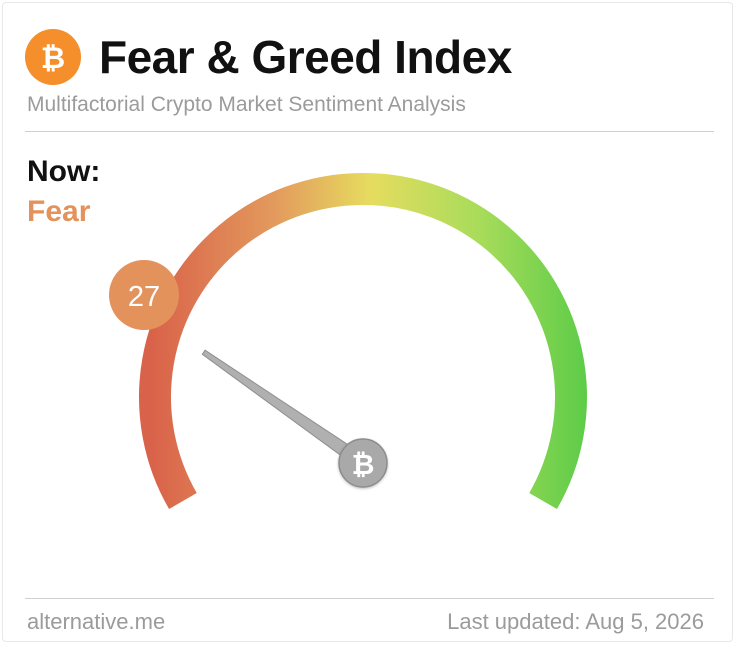 The width and height of the screenshot is (735, 647). Describe the element at coordinates (96, 621) in the screenshot. I see `source-link: alternative.me` at that location.